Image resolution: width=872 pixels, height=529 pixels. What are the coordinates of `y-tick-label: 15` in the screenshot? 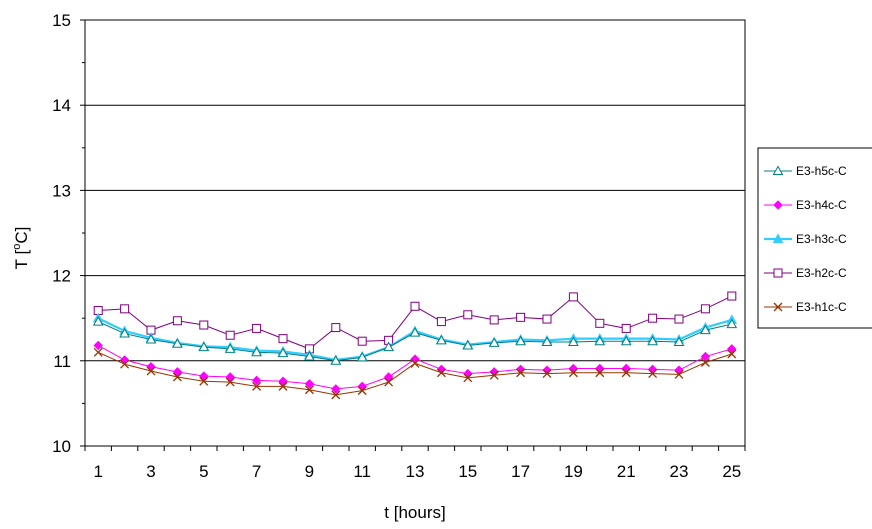 It's located at (61, 20).